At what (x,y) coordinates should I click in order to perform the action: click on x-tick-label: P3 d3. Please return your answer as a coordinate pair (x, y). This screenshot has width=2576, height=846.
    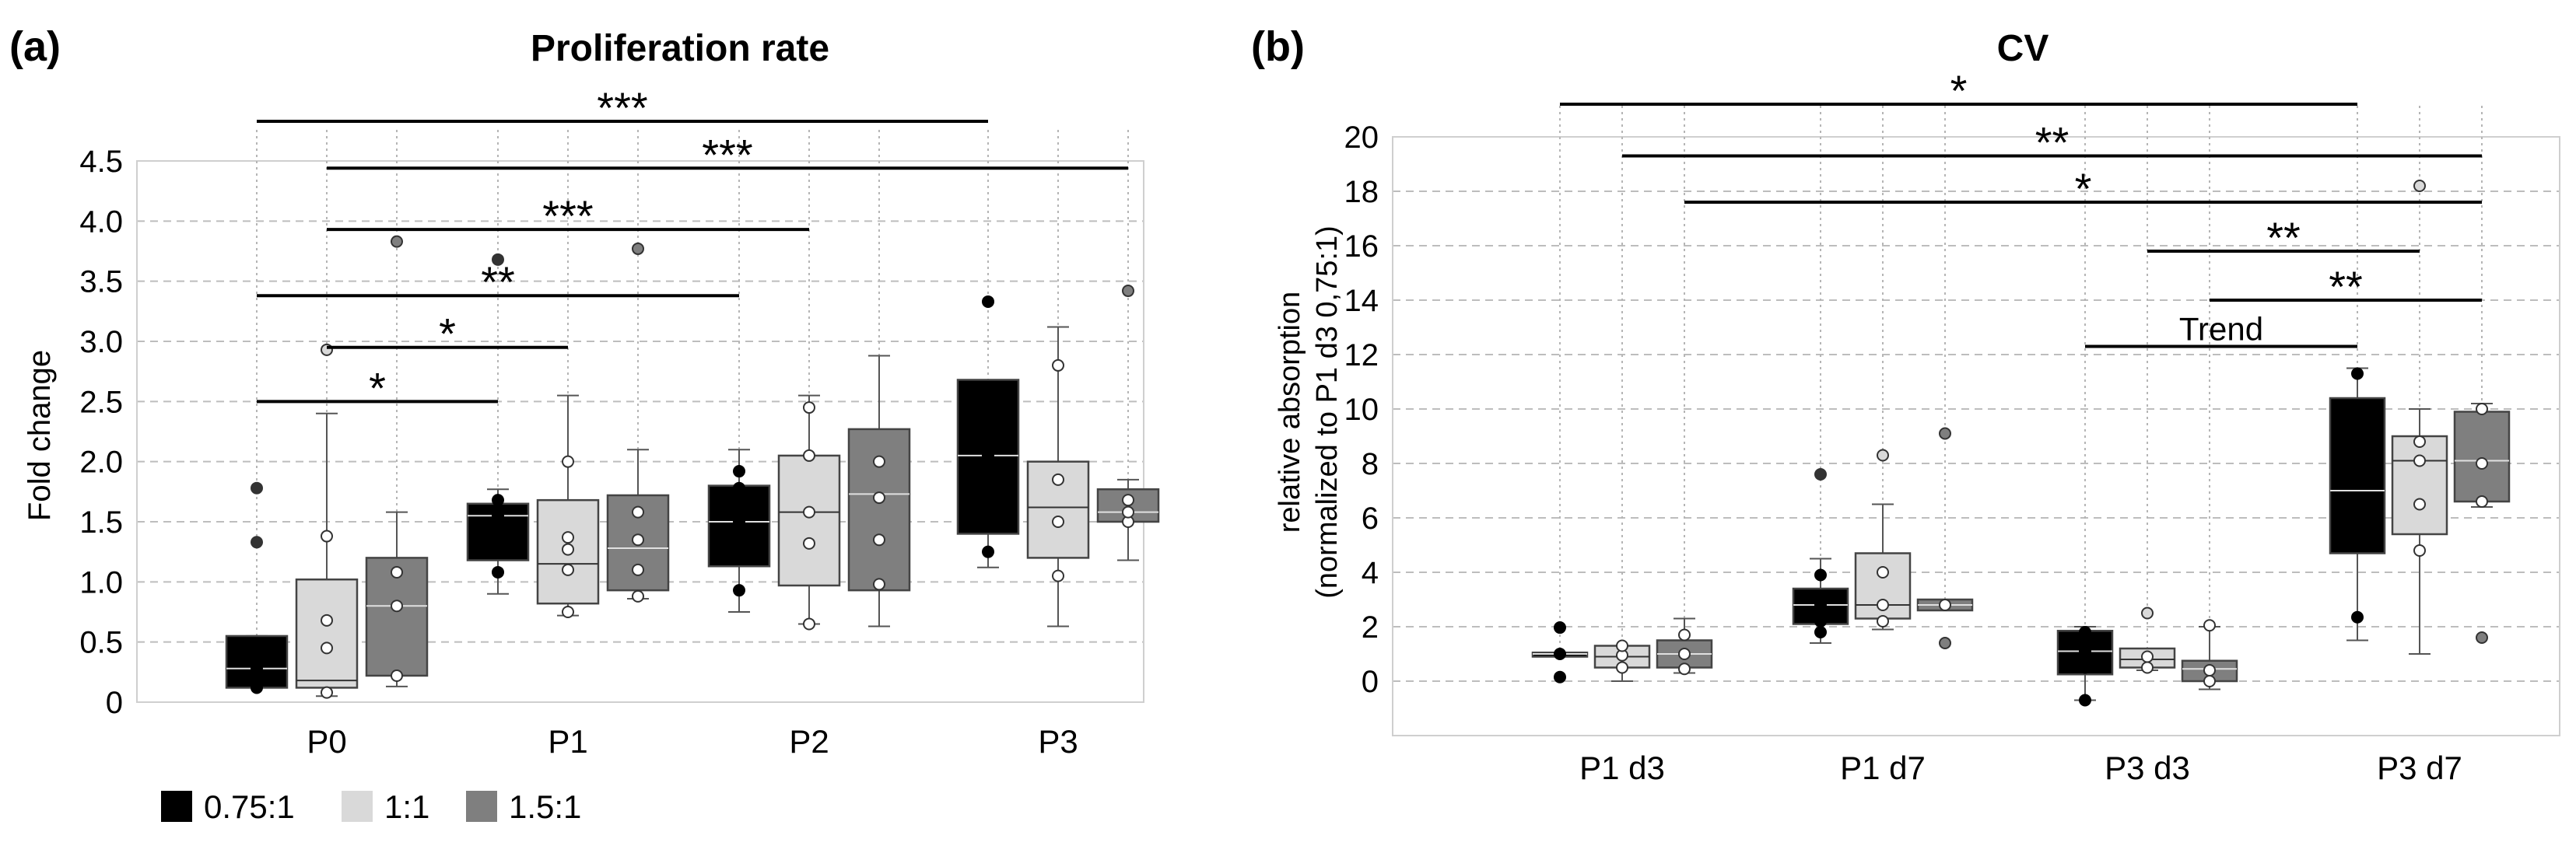
    Looking at the image, I should click on (2147, 768).